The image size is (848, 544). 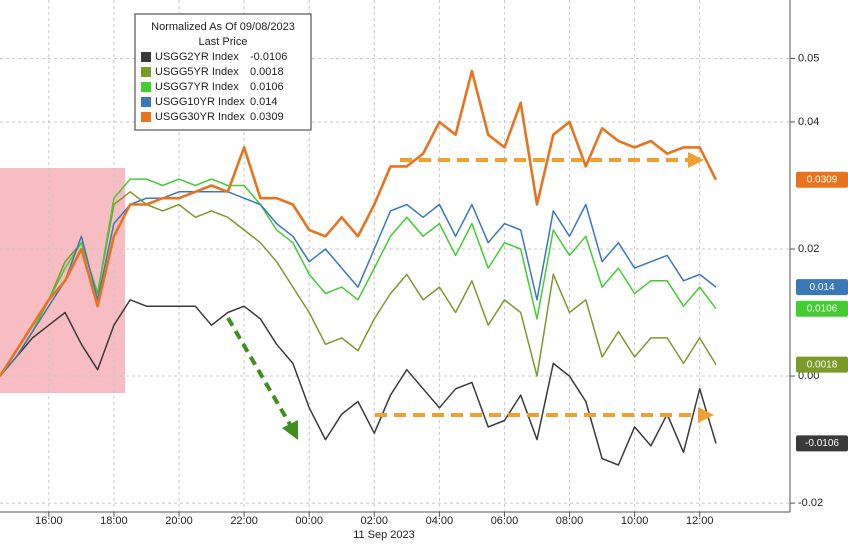 I want to click on legend-value: 0.0018, so click(x=267, y=72).